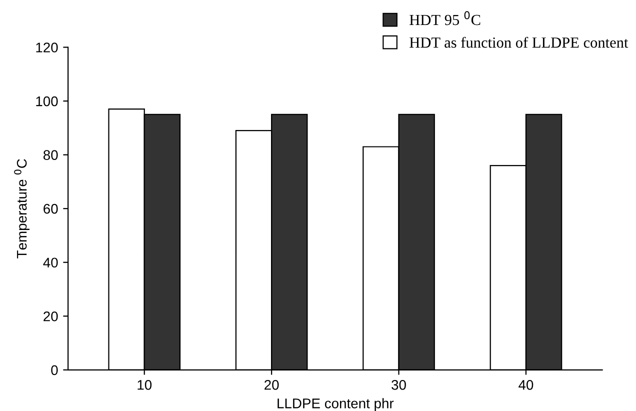 The width and height of the screenshot is (636, 411). I want to click on legend-label: HDT as function of LLDPE content, so click(519, 42).